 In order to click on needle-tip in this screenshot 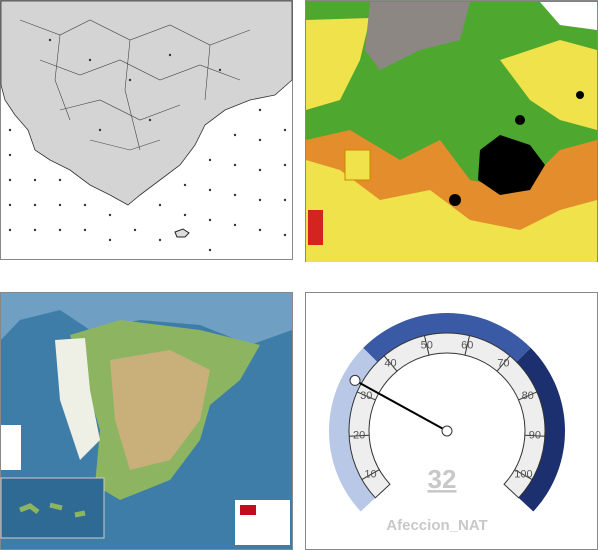, I will do `click(355, 380)`.